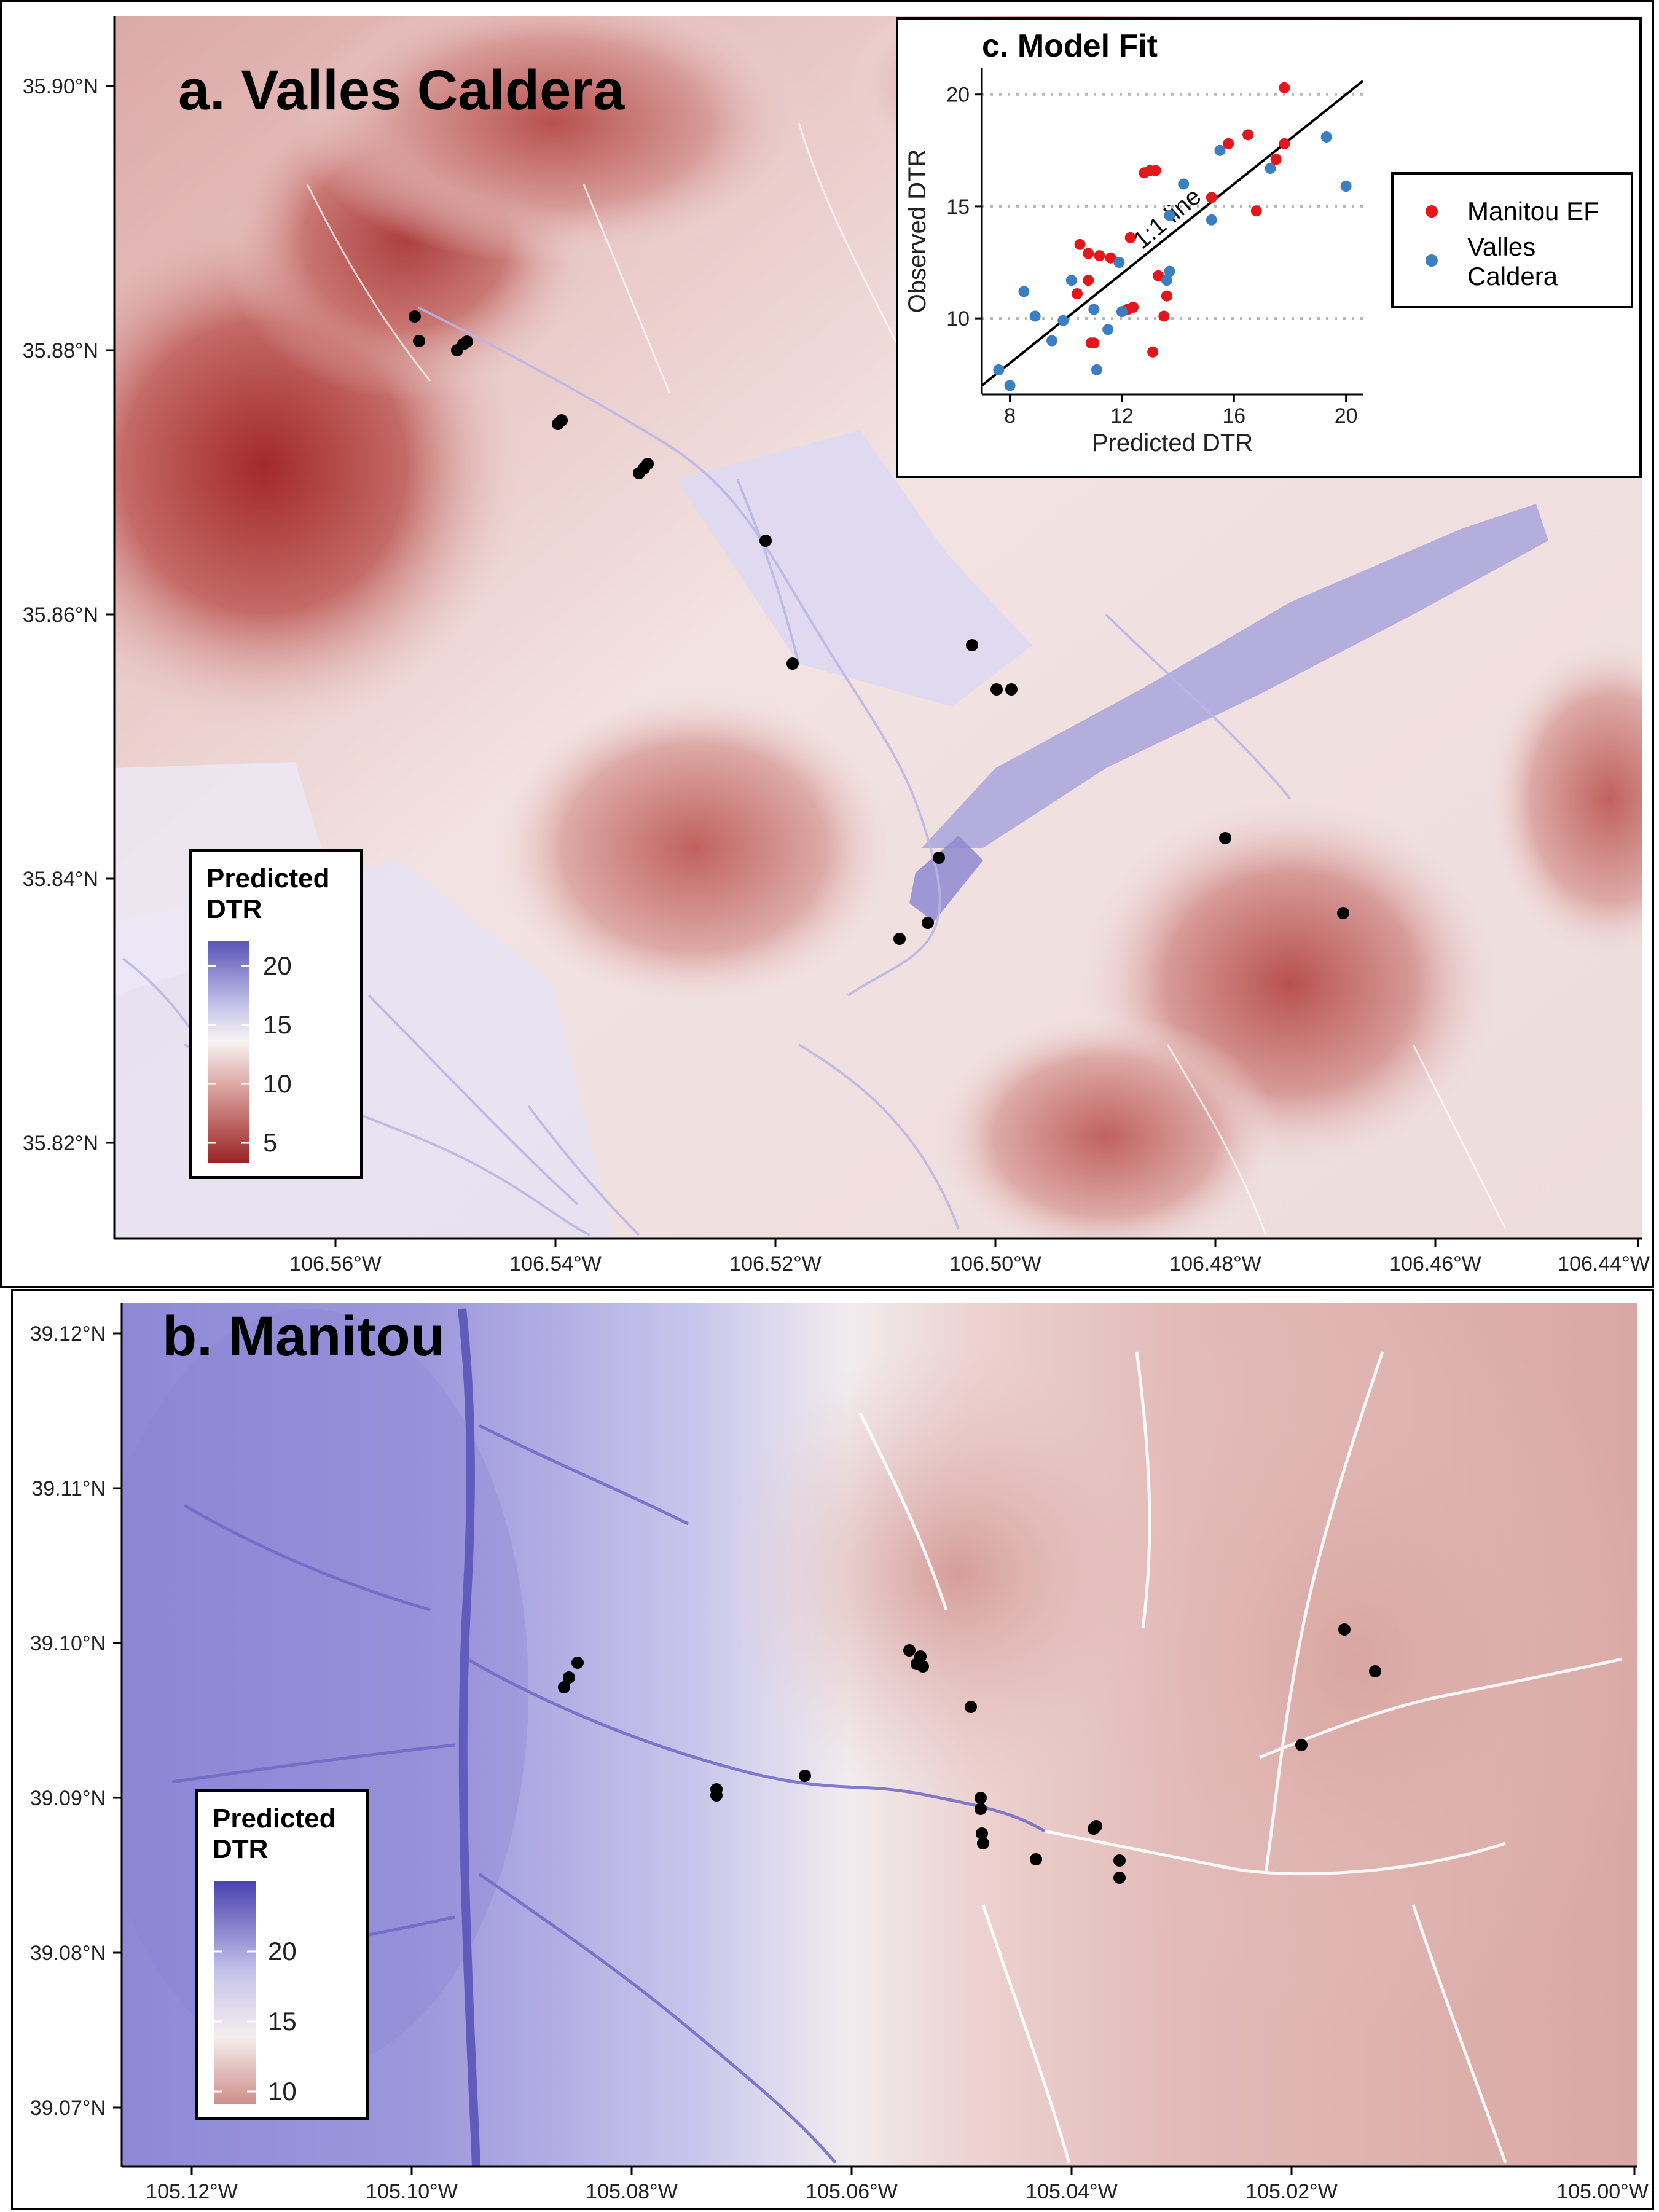 The image size is (1659, 2212). Describe the element at coordinates (1533, 211) in the screenshot. I see `legend-label-manitou: Manitou EF` at that location.